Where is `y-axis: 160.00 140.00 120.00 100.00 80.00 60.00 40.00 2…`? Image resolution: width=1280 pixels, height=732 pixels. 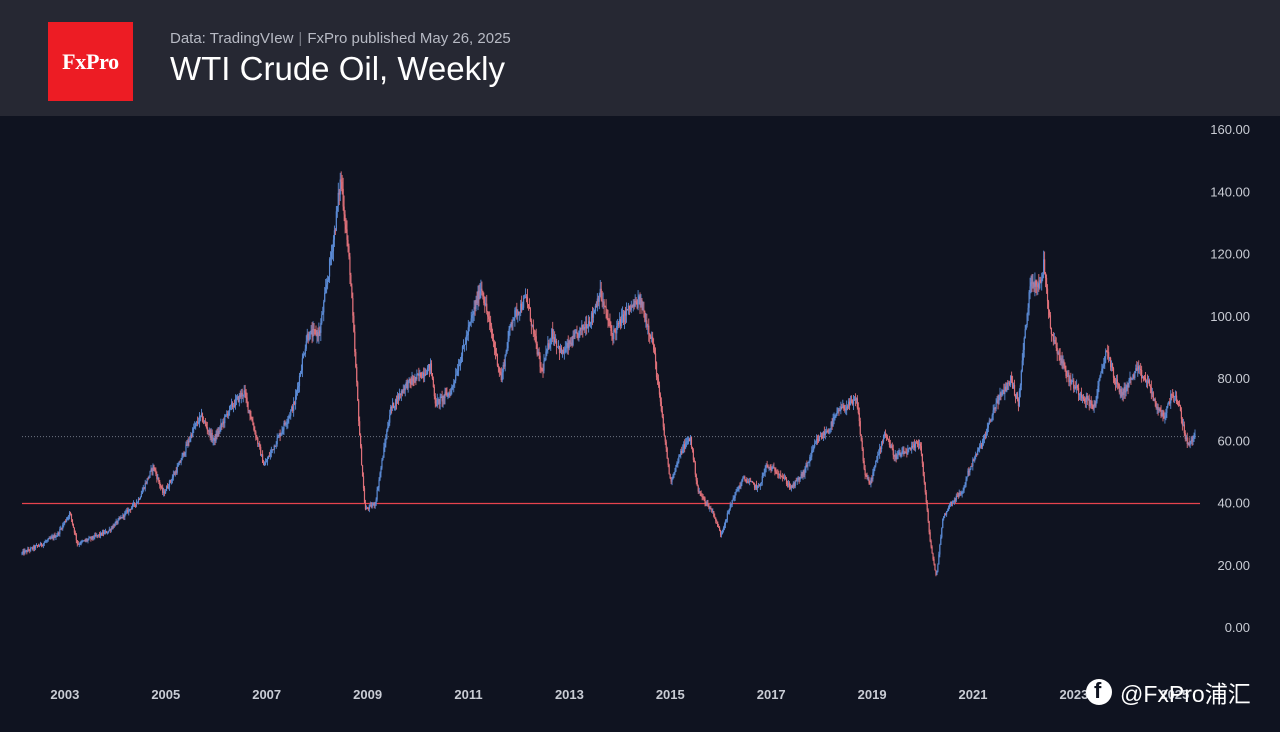 y-axis: 160.00 140.00 120.00 100.00 80.00 60.00 40.00 2… is located at coordinates (1230, 378).